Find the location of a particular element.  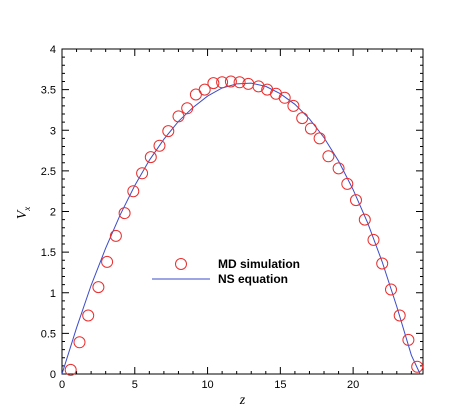

y-tick-label: 0 is located at coordinates (53, 375).